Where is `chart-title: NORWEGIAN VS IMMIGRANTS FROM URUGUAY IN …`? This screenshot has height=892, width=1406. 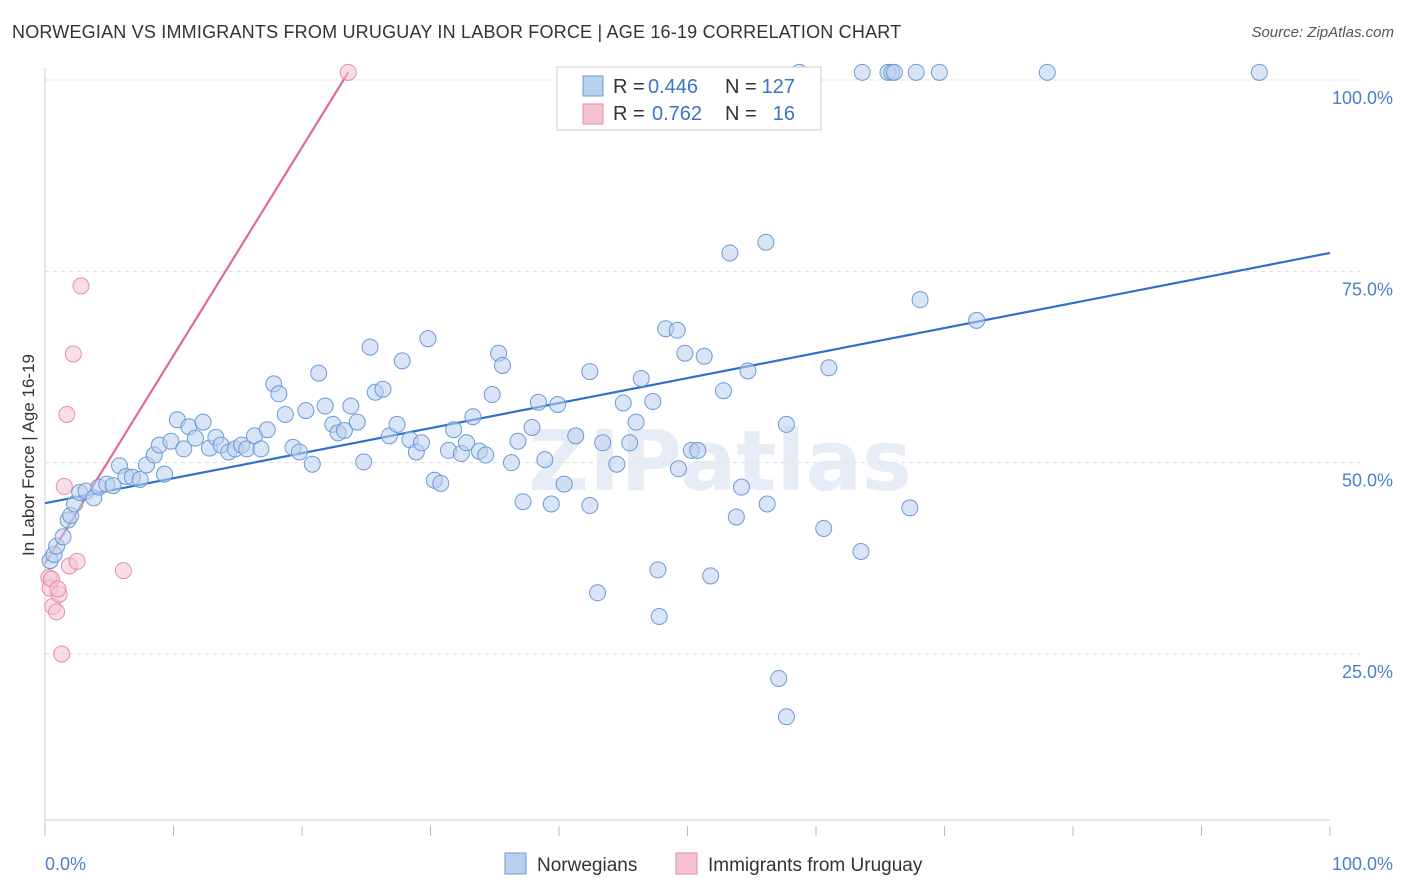 chart-title: NORWEGIAN VS IMMIGRANTS FROM URUGUAY IN … is located at coordinates (457, 32).